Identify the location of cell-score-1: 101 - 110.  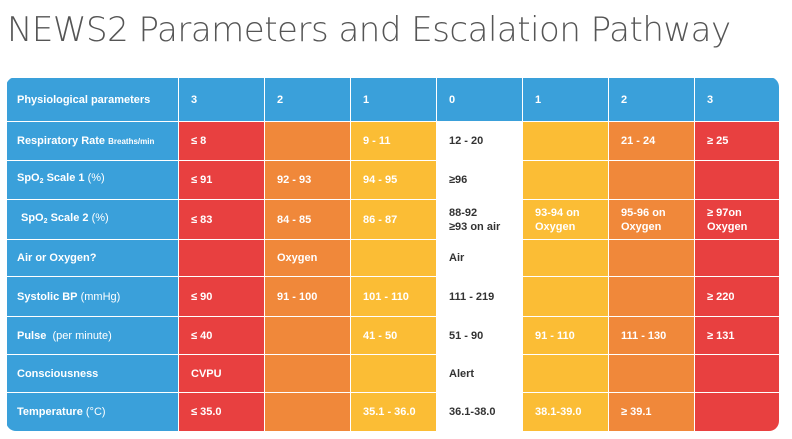
(393, 296).